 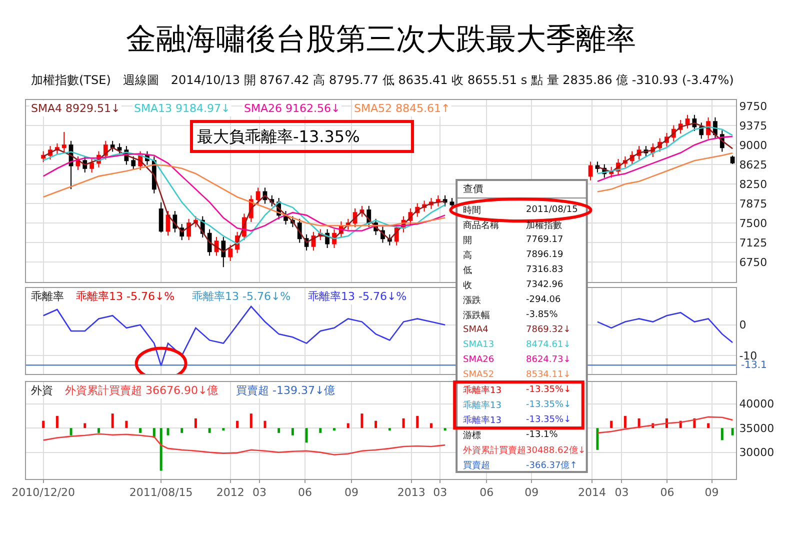 What do you see at coordinates (556, 450) in the screenshot?
I see `annotation: 30488.62億↓` at bounding box center [556, 450].